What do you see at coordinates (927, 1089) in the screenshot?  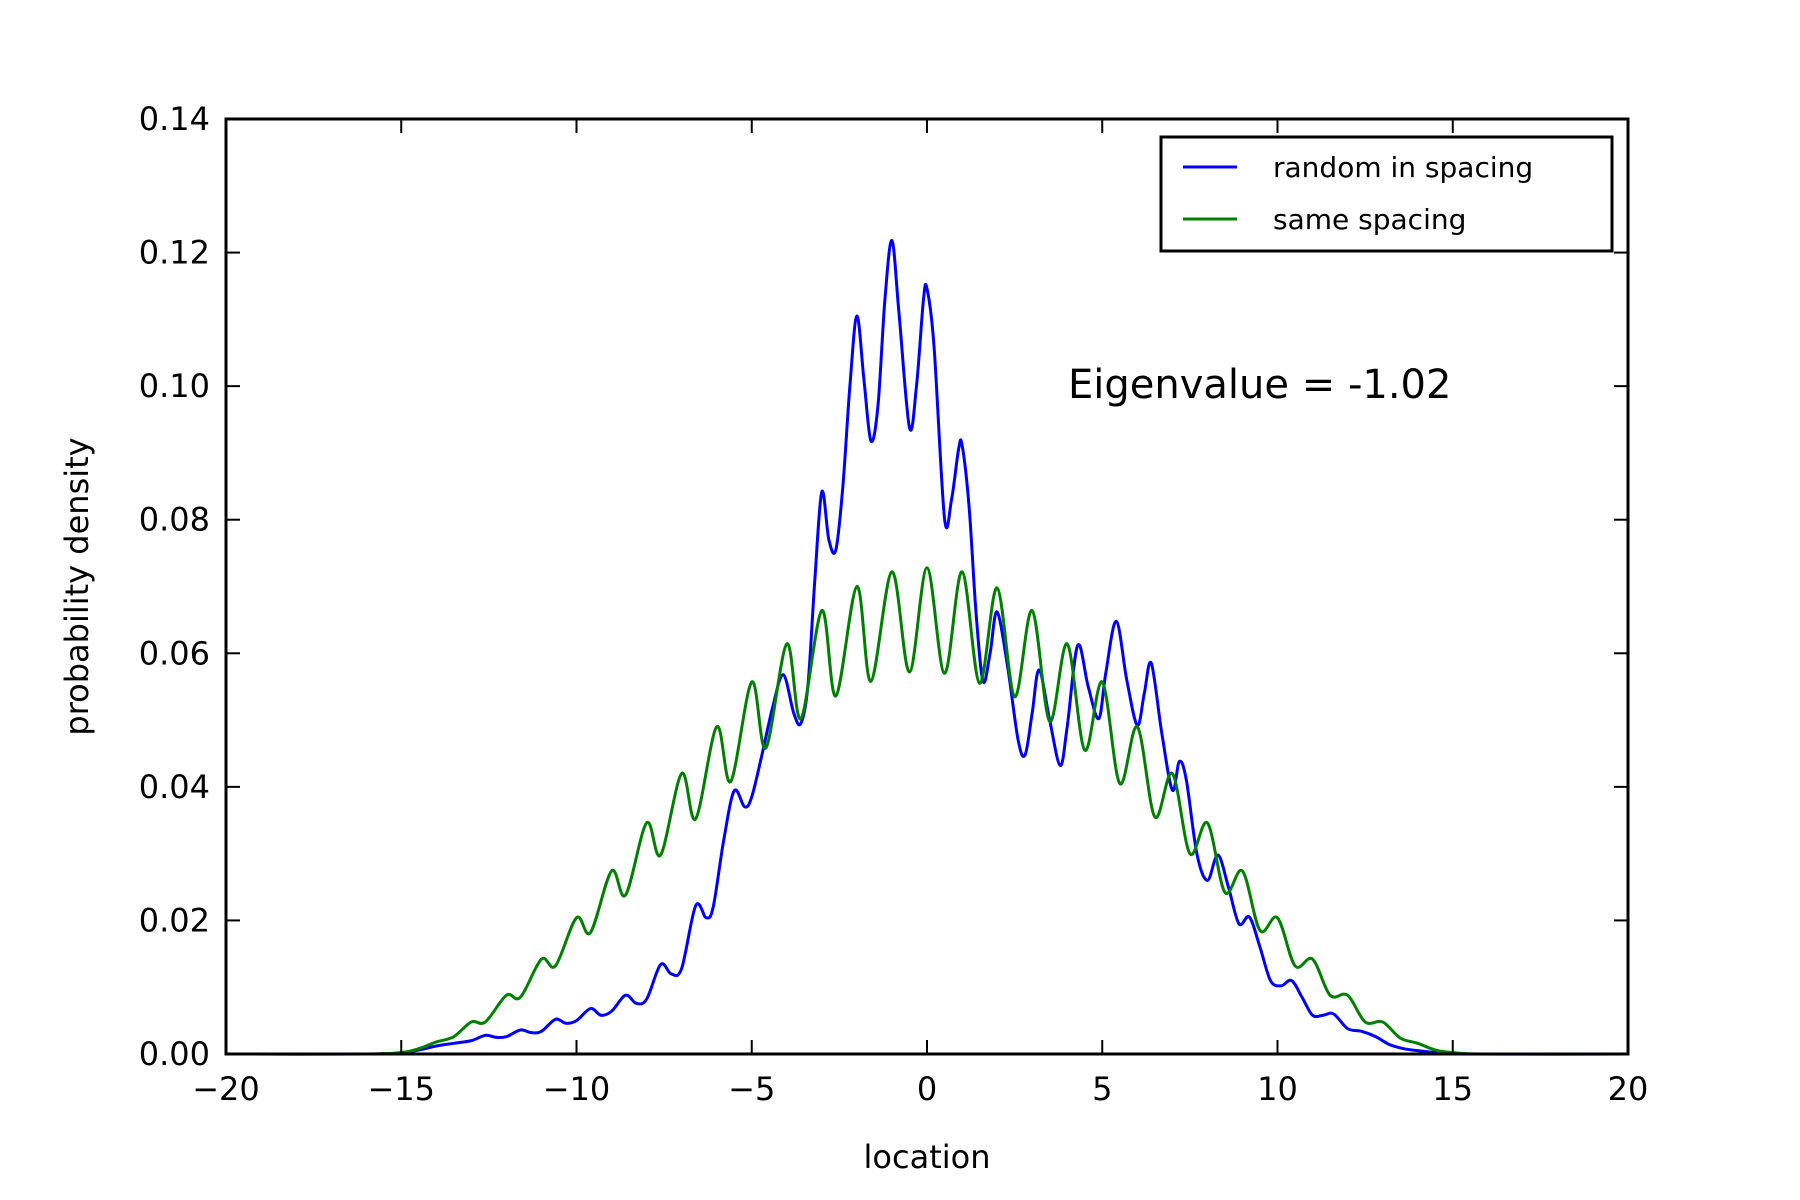 I see `x-tick-label: 0` at bounding box center [927, 1089].